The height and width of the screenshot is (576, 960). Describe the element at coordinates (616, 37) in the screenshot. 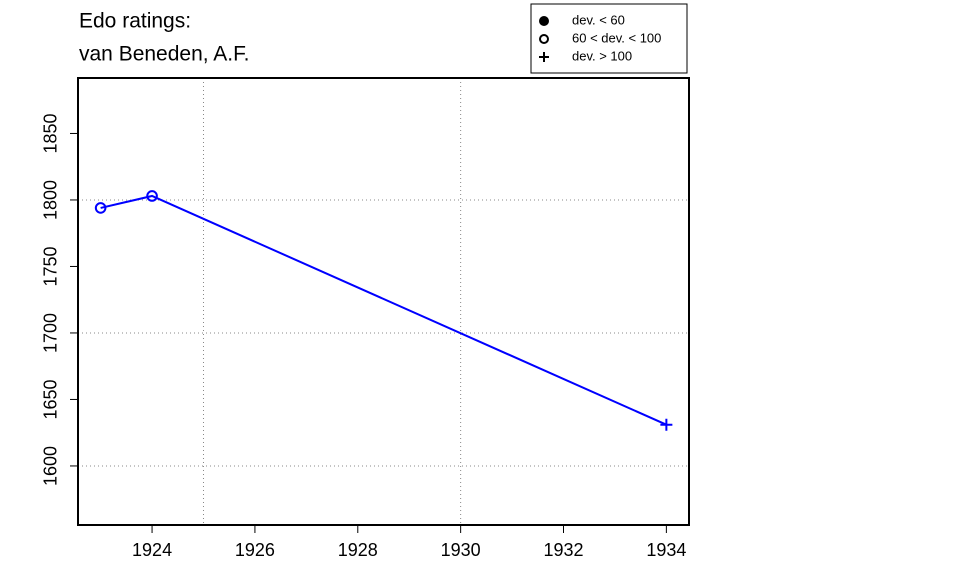

I see `legend-label: 60 < dev. < 100` at that location.